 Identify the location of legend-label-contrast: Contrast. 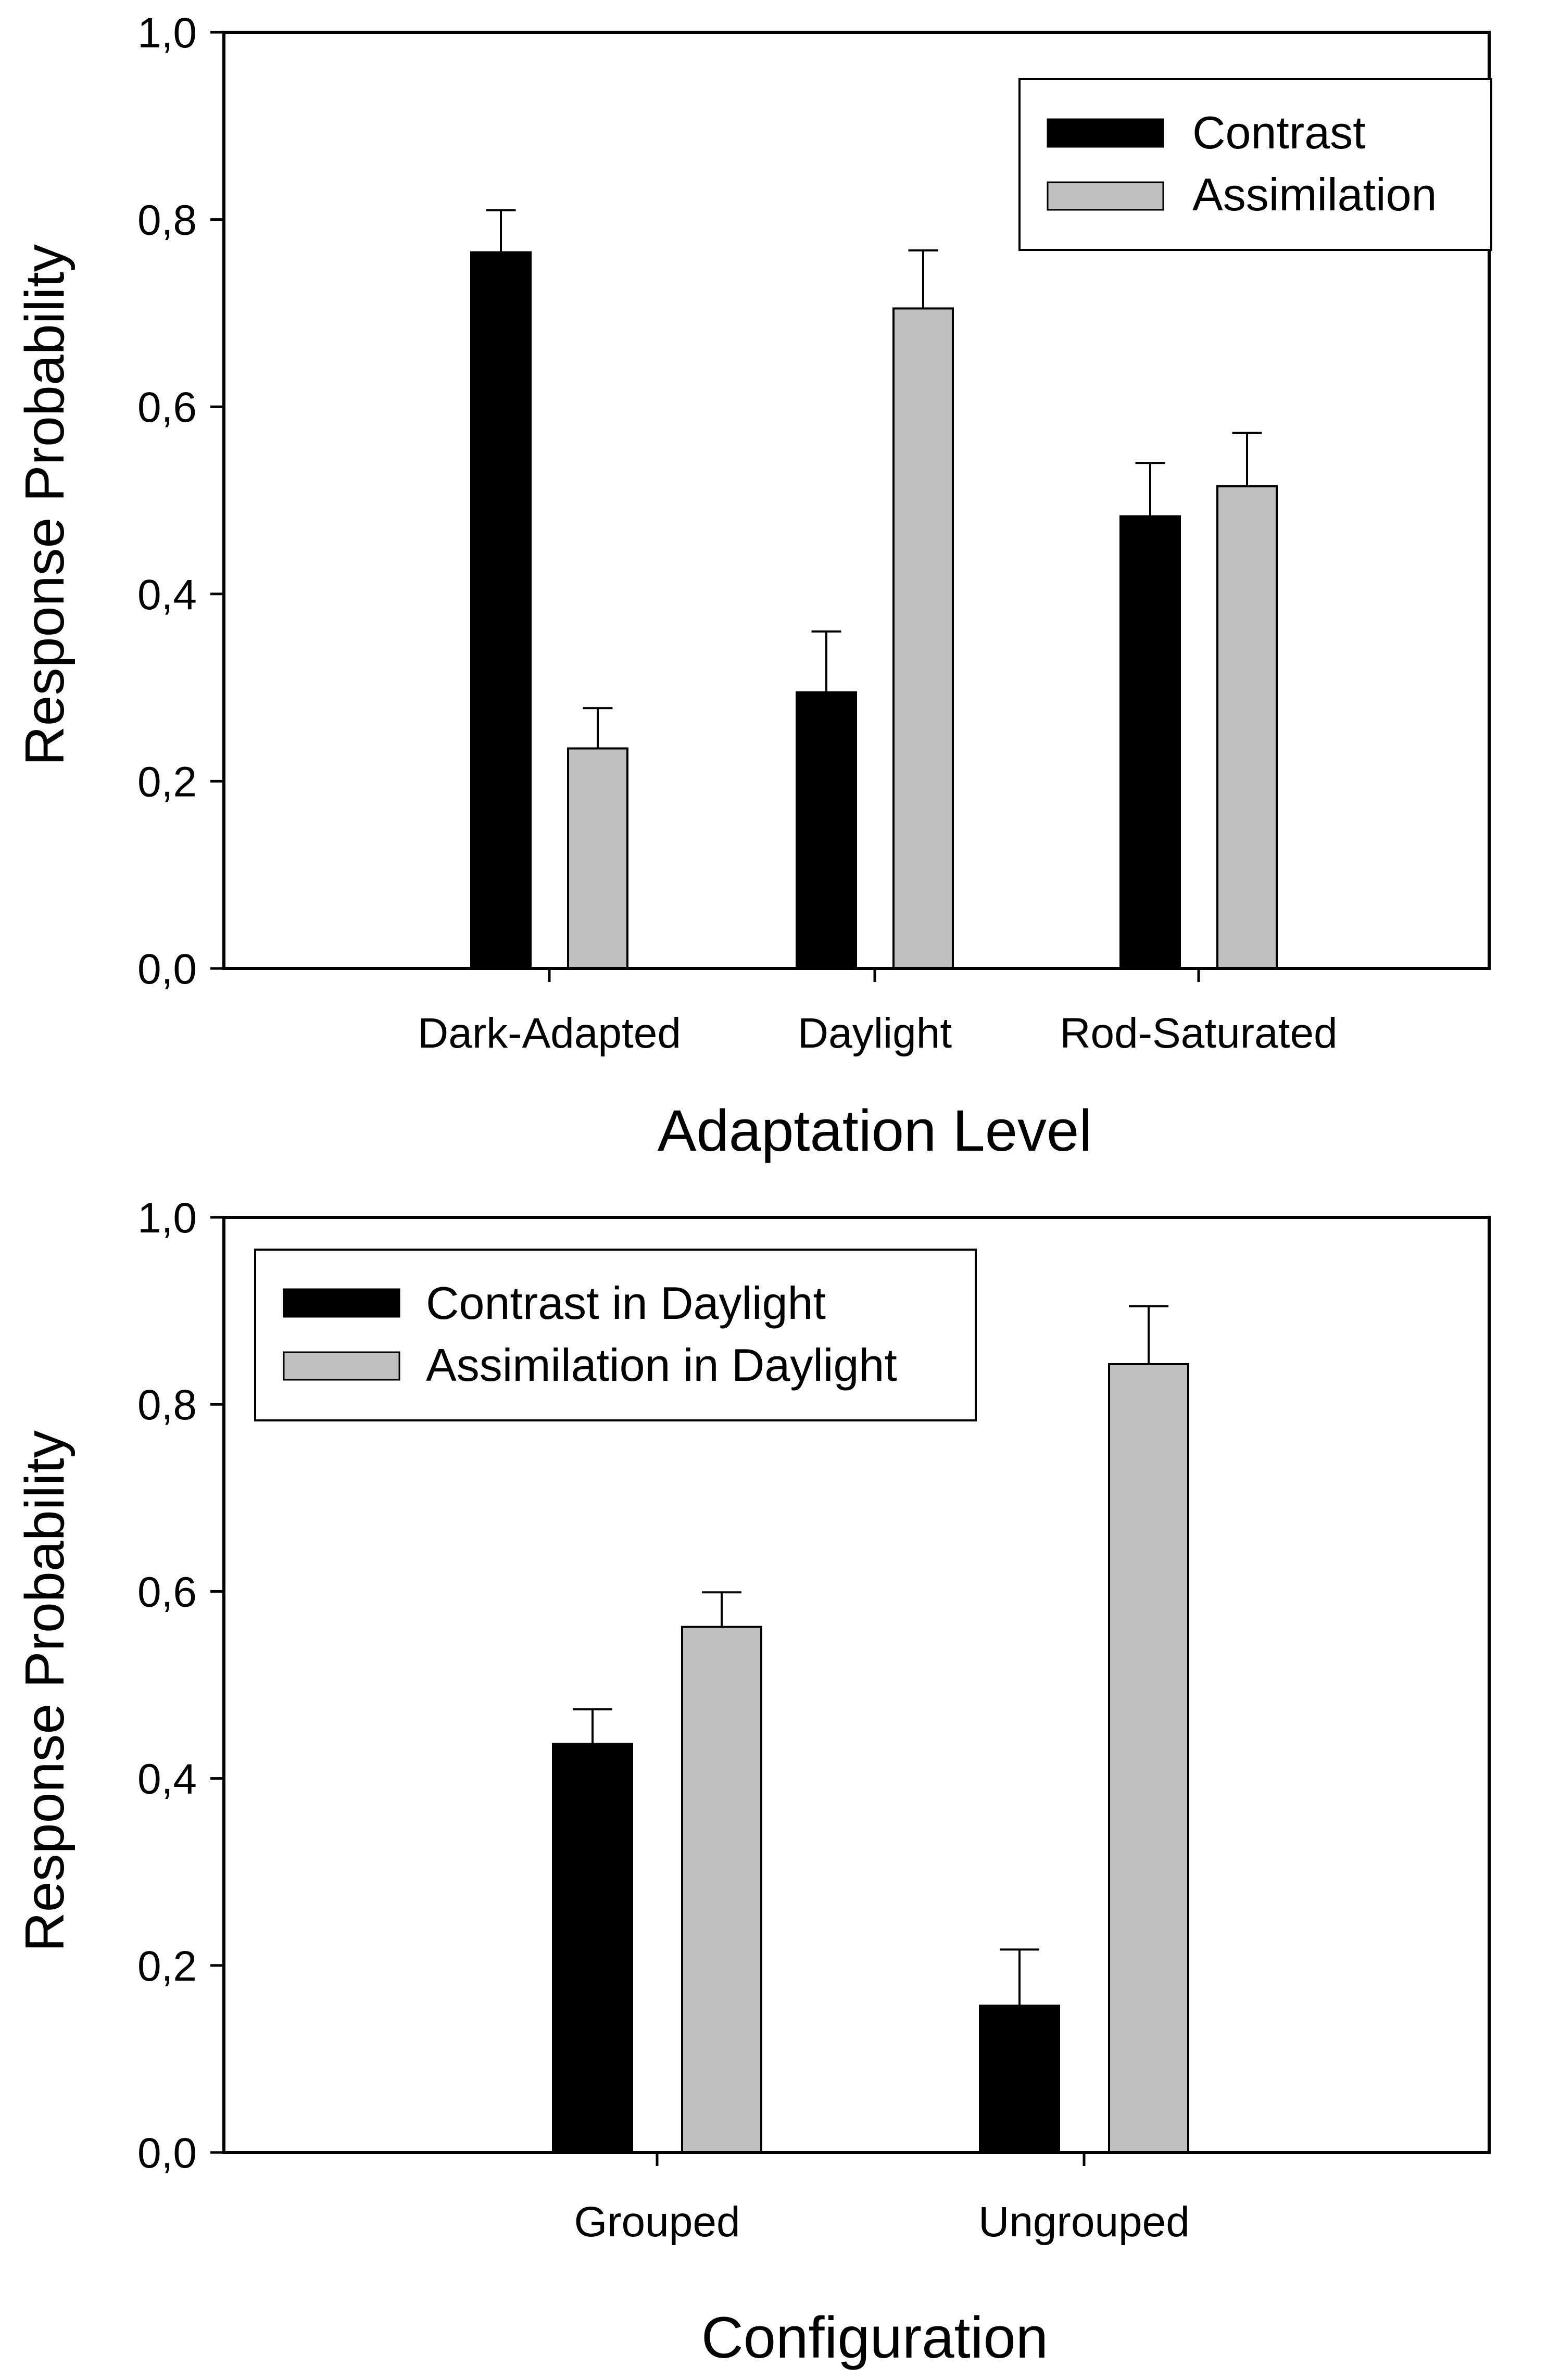
(1279, 133).